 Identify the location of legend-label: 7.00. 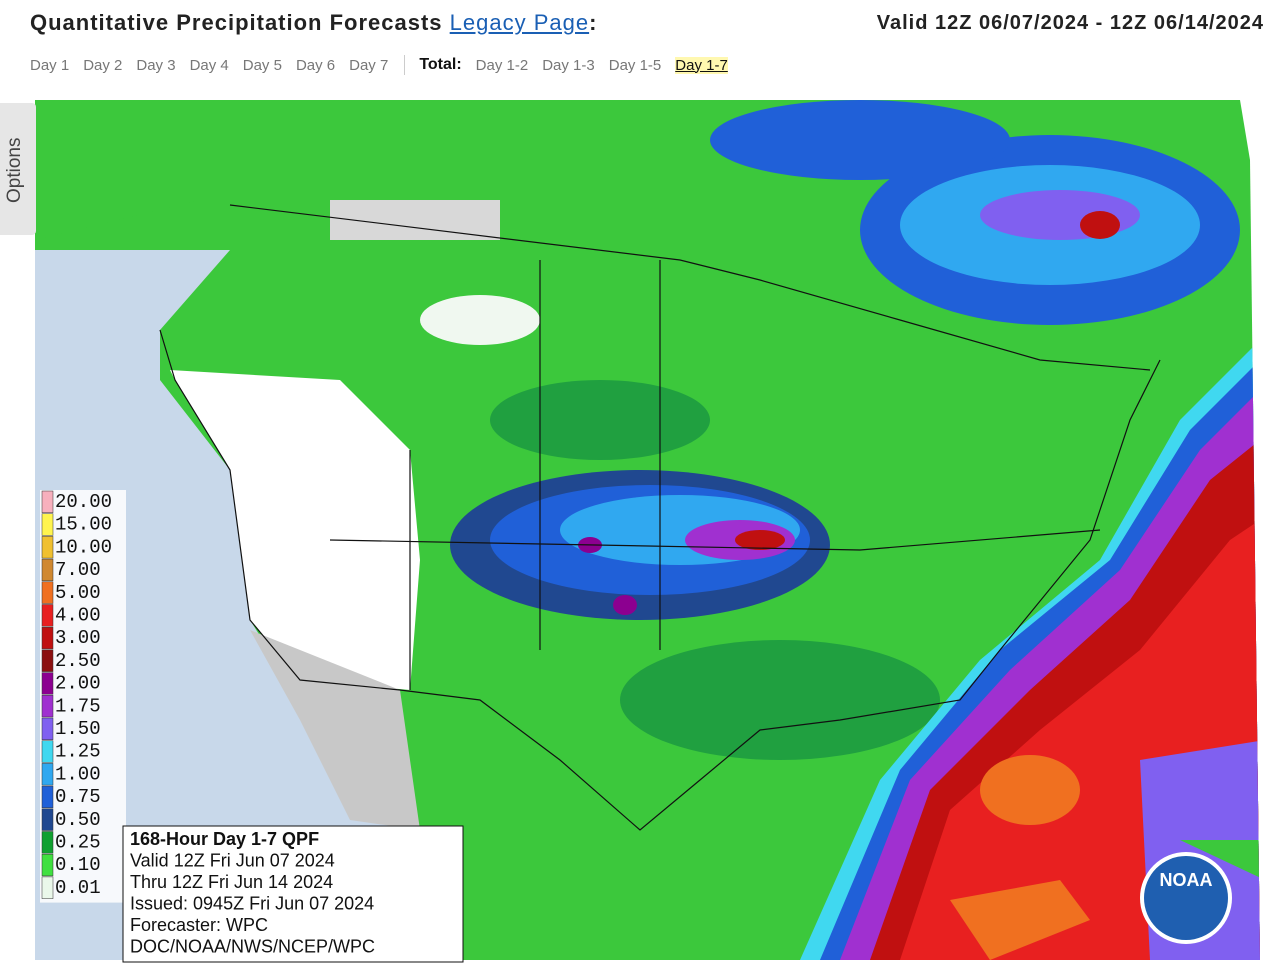
(78, 570).